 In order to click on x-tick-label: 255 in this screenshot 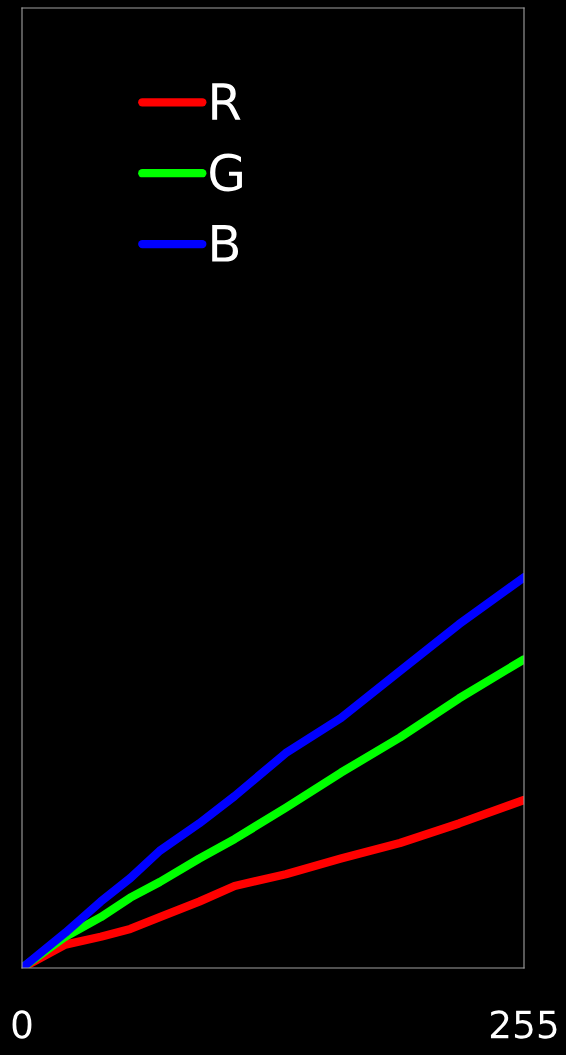, I will do `click(523, 1024)`.